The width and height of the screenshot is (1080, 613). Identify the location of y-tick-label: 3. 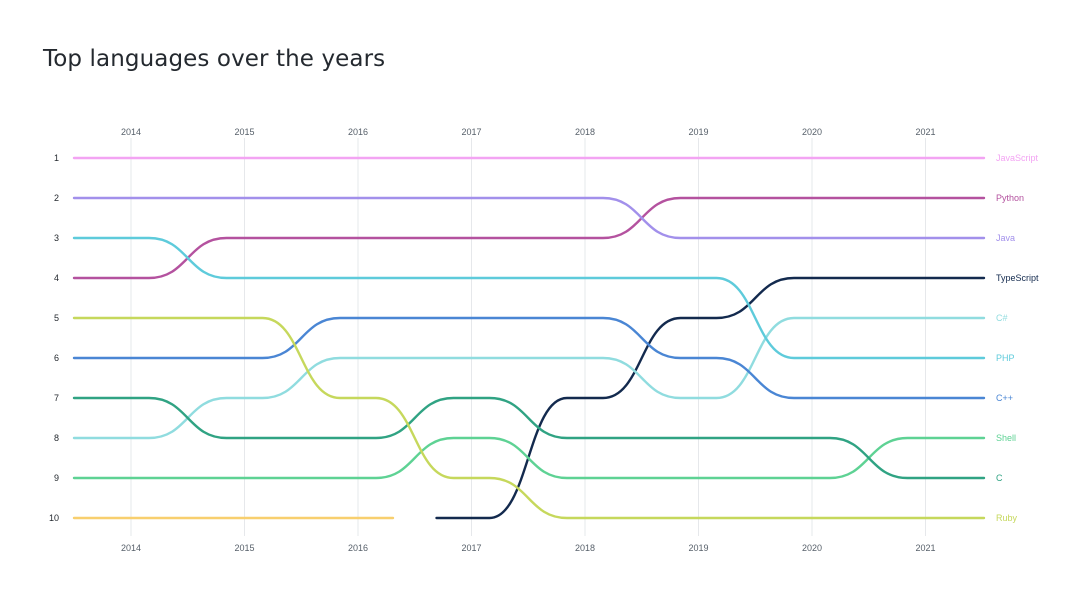
(56, 238).